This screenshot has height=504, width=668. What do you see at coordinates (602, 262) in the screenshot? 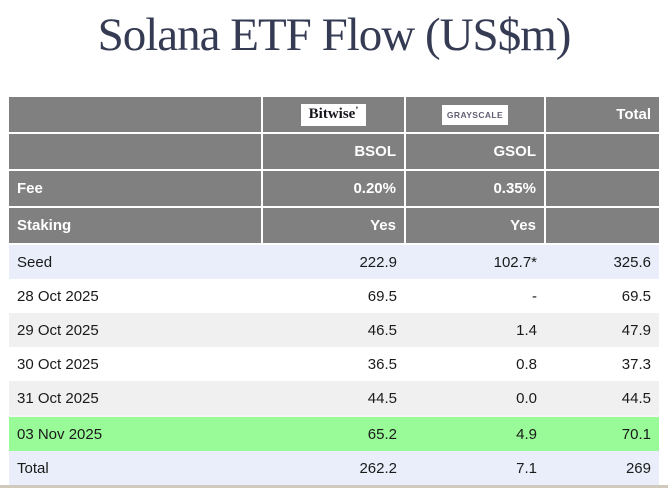
I see `total-value-cell: 325.6` at bounding box center [602, 262].